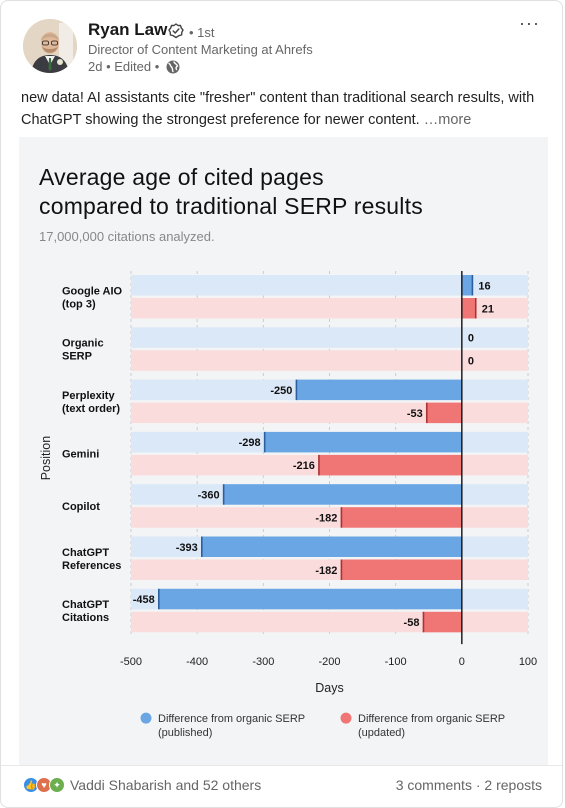 Image resolution: width=565 pixels, height=808 pixels. I want to click on data-label: -360, so click(209, 495).